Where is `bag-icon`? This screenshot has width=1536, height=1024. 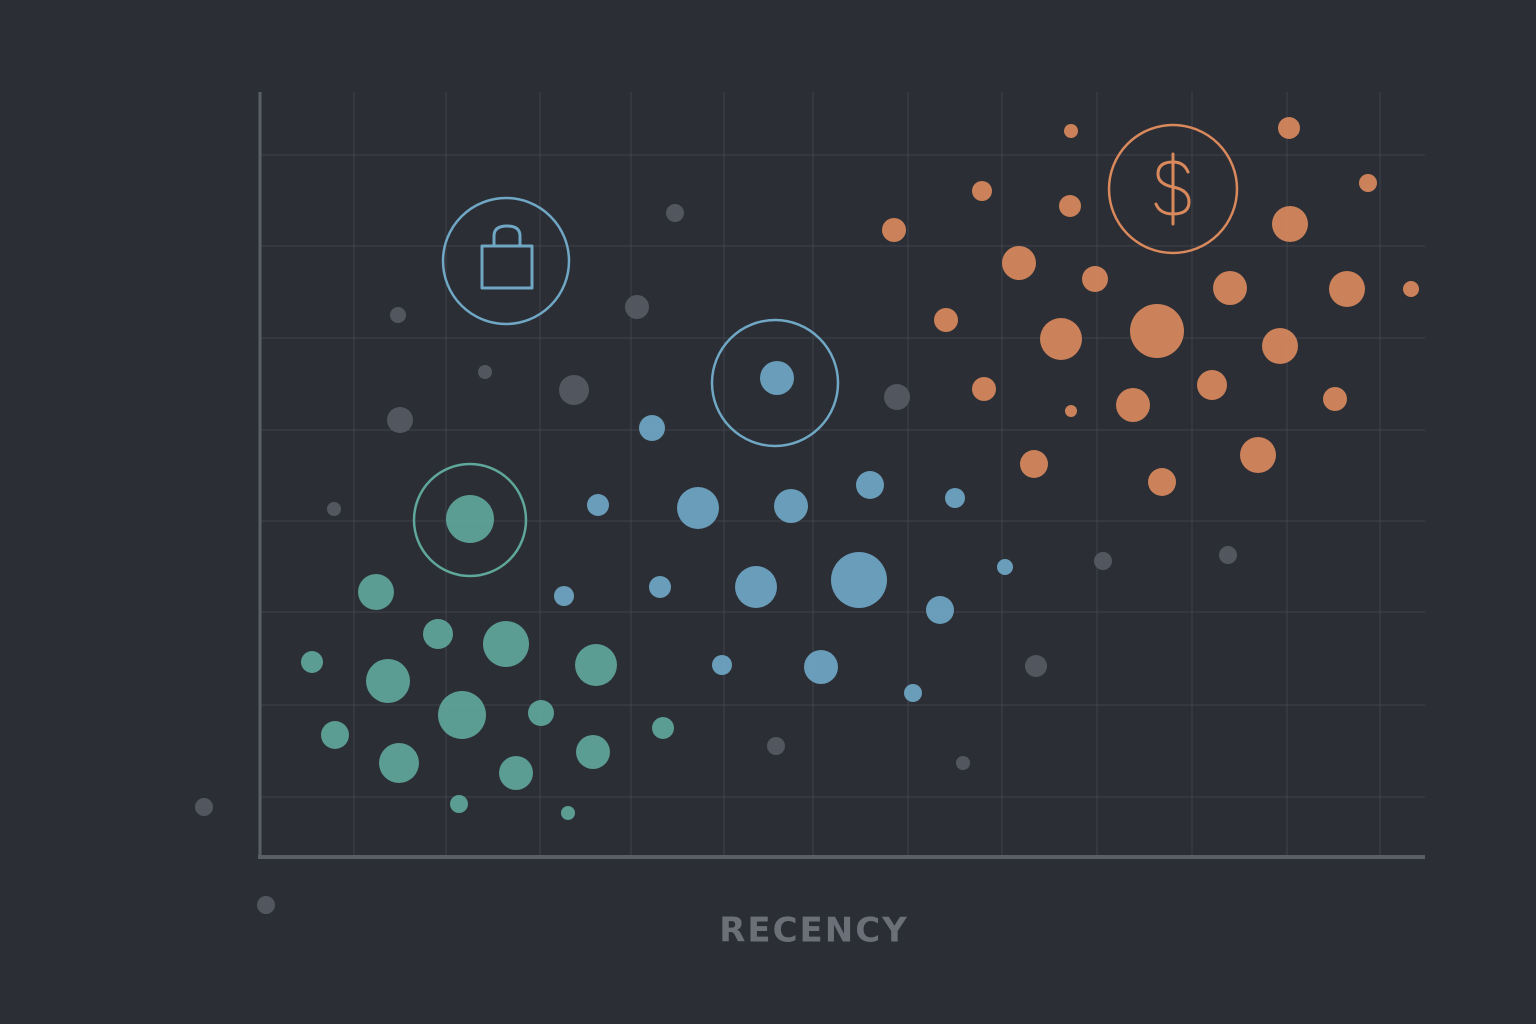
bag-icon is located at coordinates (507, 257).